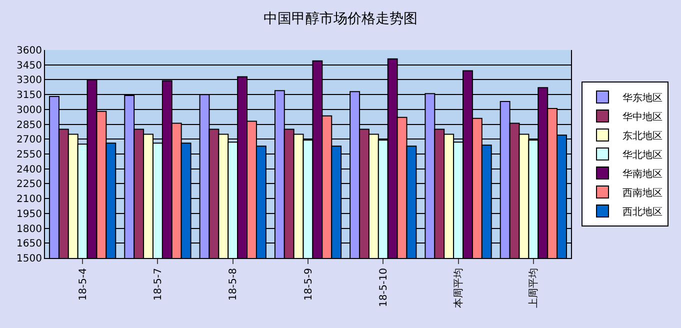 This screenshot has width=681, height=328. What do you see at coordinates (29, 214) in the screenshot?
I see `y-tick-label: 1950` at bounding box center [29, 214].